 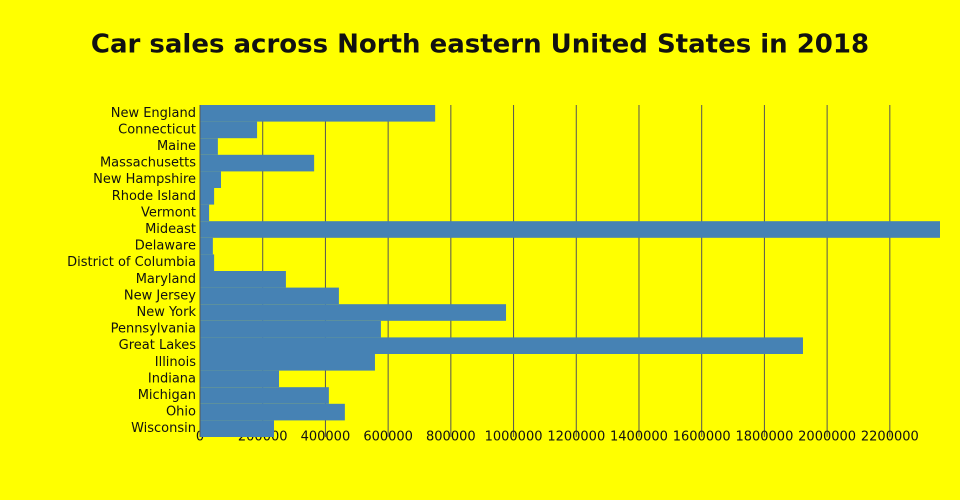 What do you see at coordinates (388, 437) in the screenshot?
I see `x-tick-label: 600000` at bounding box center [388, 437].